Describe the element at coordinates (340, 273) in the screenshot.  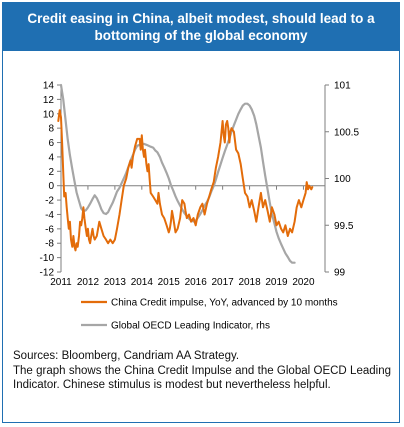
I see `right-tick-label: 99` at that location.